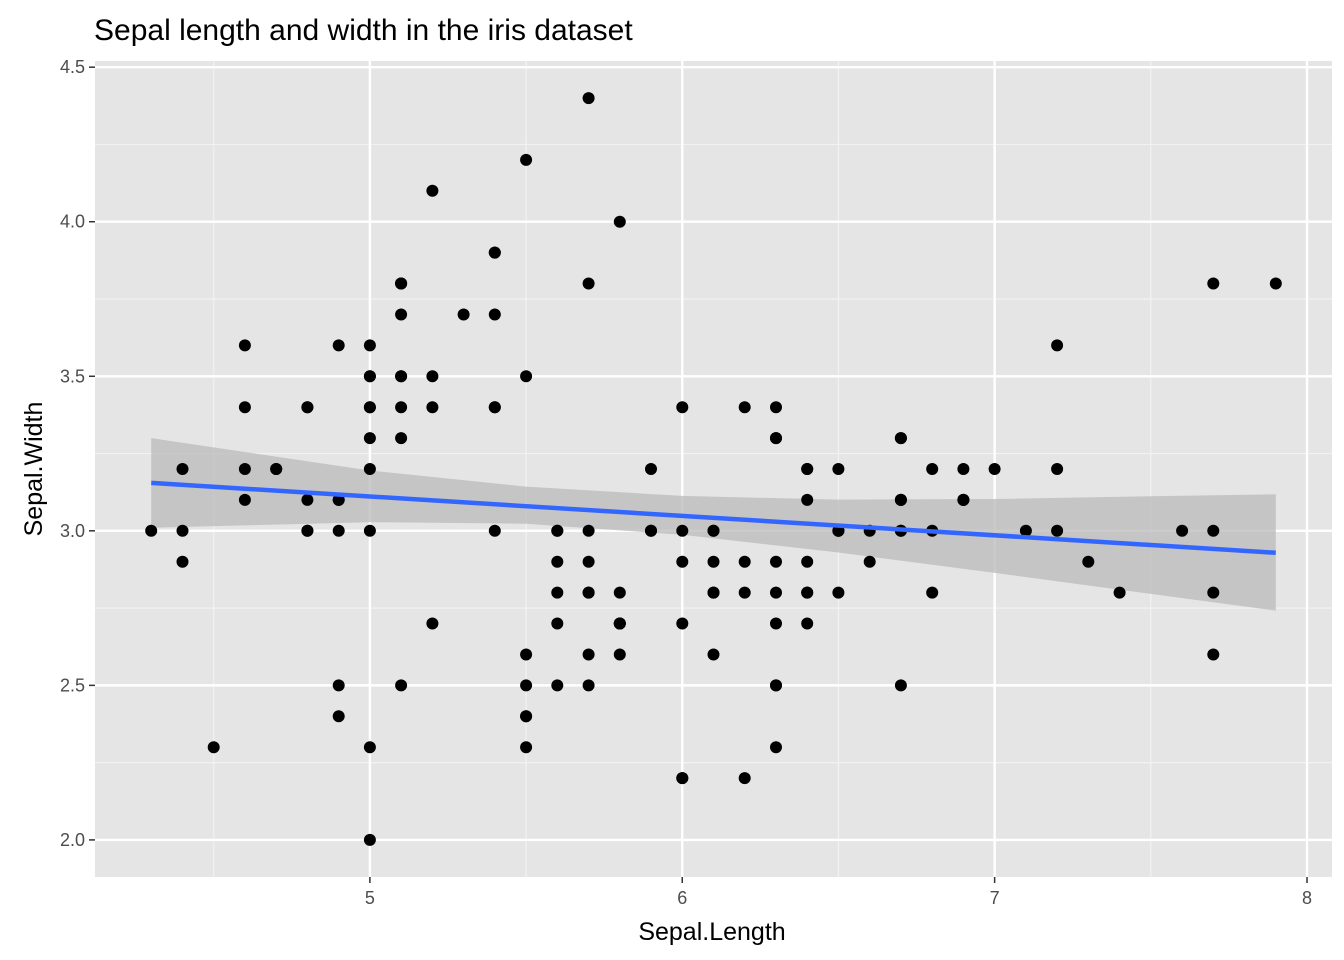  Describe the element at coordinates (72, 376) in the screenshot. I see `y-tick-label-3: 3.5` at that location.